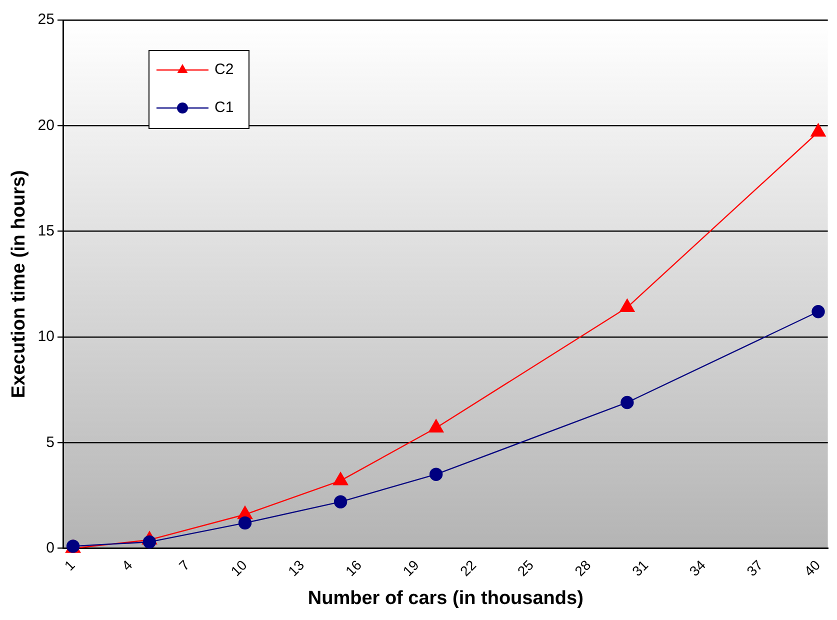 The image size is (837, 620). I want to click on y-tick-label: 5, so click(50, 442).